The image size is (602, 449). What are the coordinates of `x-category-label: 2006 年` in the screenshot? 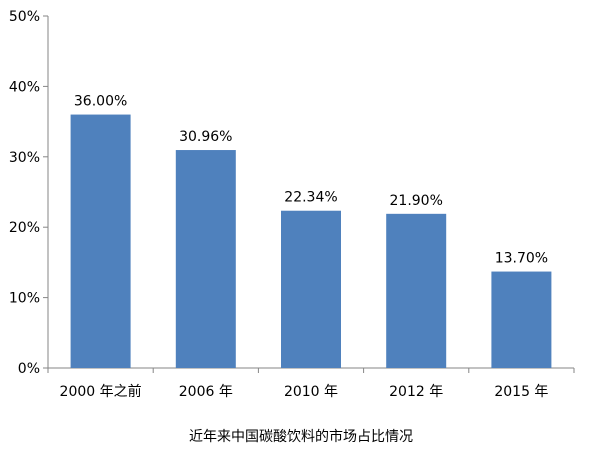 It's located at (206, 392).